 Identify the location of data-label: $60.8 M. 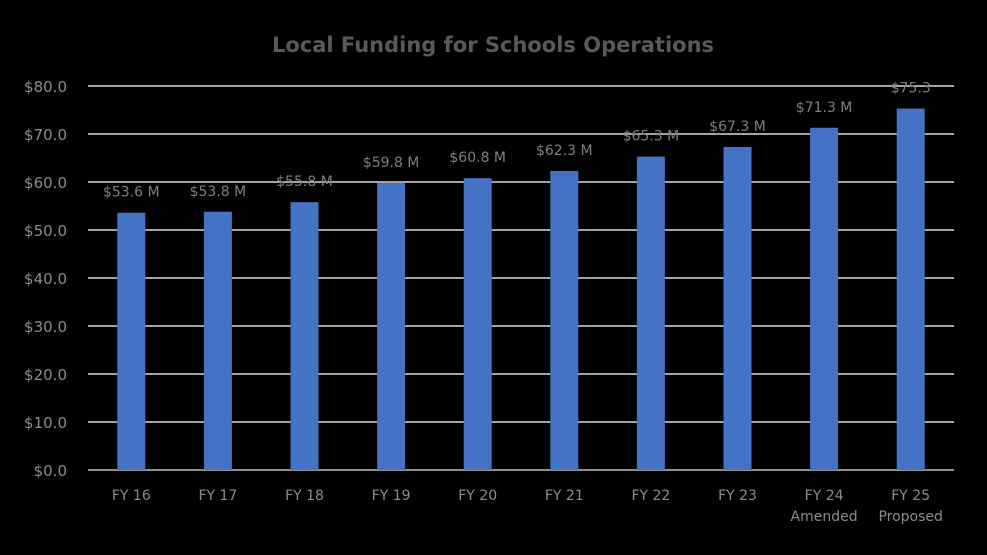
(477, 158).